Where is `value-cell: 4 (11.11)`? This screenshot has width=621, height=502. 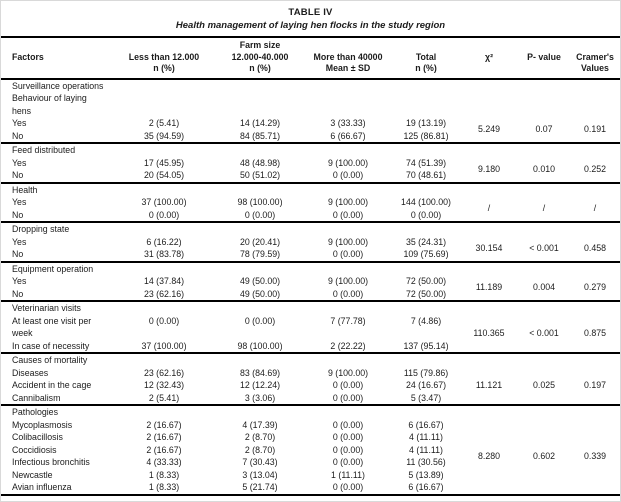
value-cell: 4 (11.11) is located at coordinates (426, 449).